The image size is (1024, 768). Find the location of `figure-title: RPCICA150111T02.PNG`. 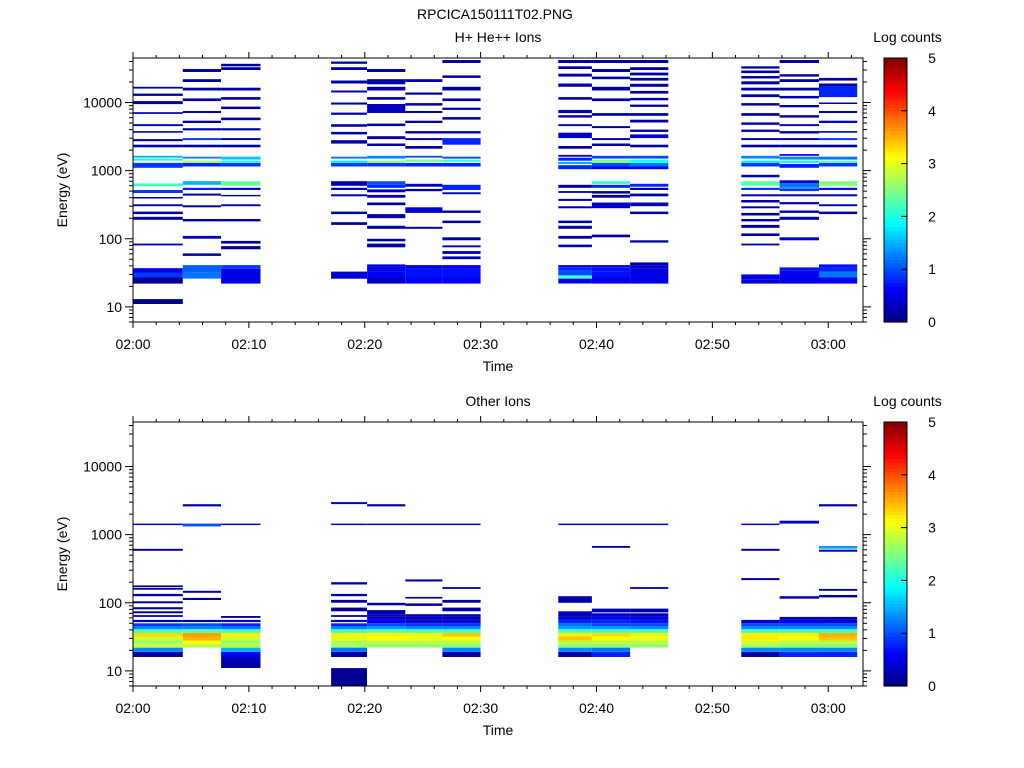

figure-title: RPCICA150111T02.PNG is located at coordinates (495, 14).